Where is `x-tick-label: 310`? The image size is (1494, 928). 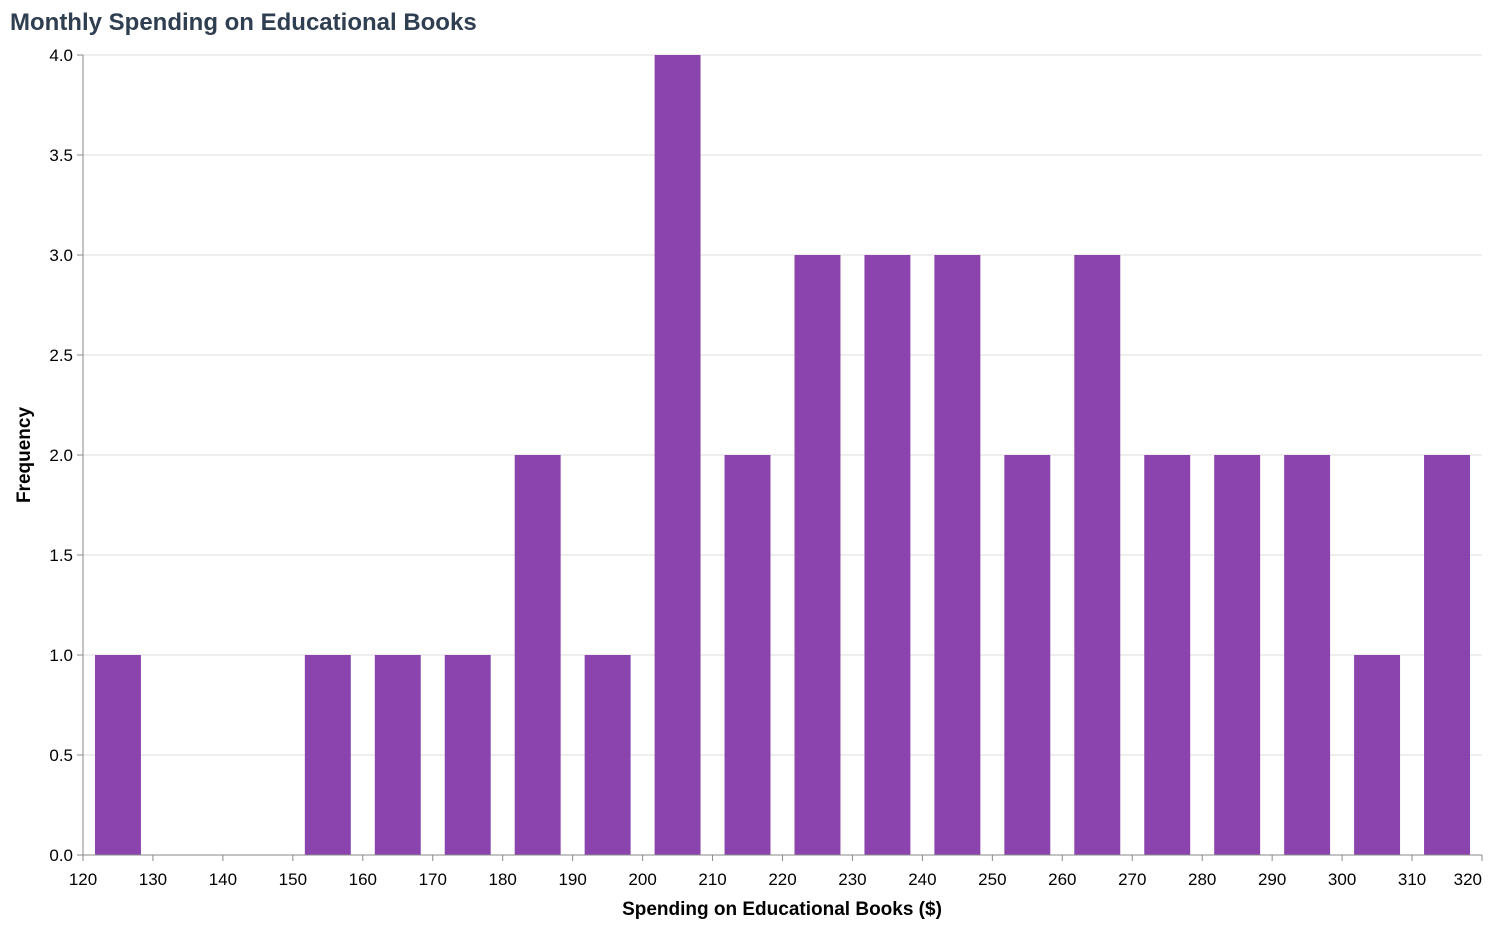 x-tick-label: 310 is located at coordinates (1412, 879).